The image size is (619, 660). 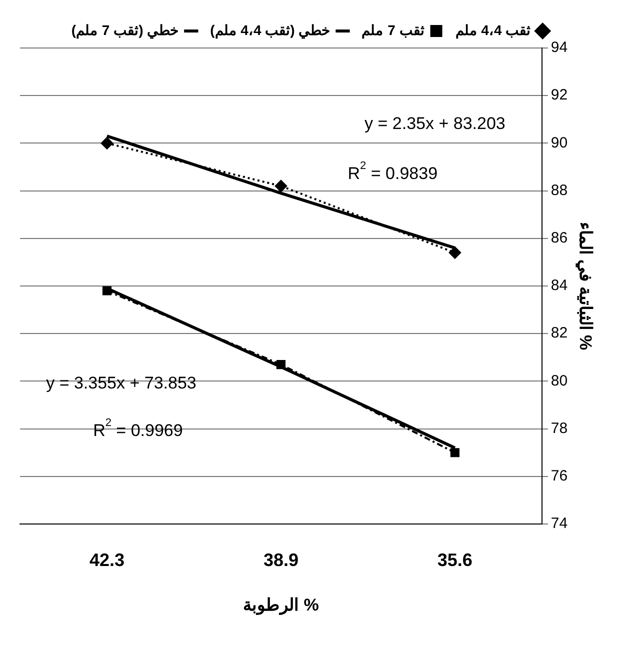 I want to click on y-tick-label: 94, so click(x=559, y=47).